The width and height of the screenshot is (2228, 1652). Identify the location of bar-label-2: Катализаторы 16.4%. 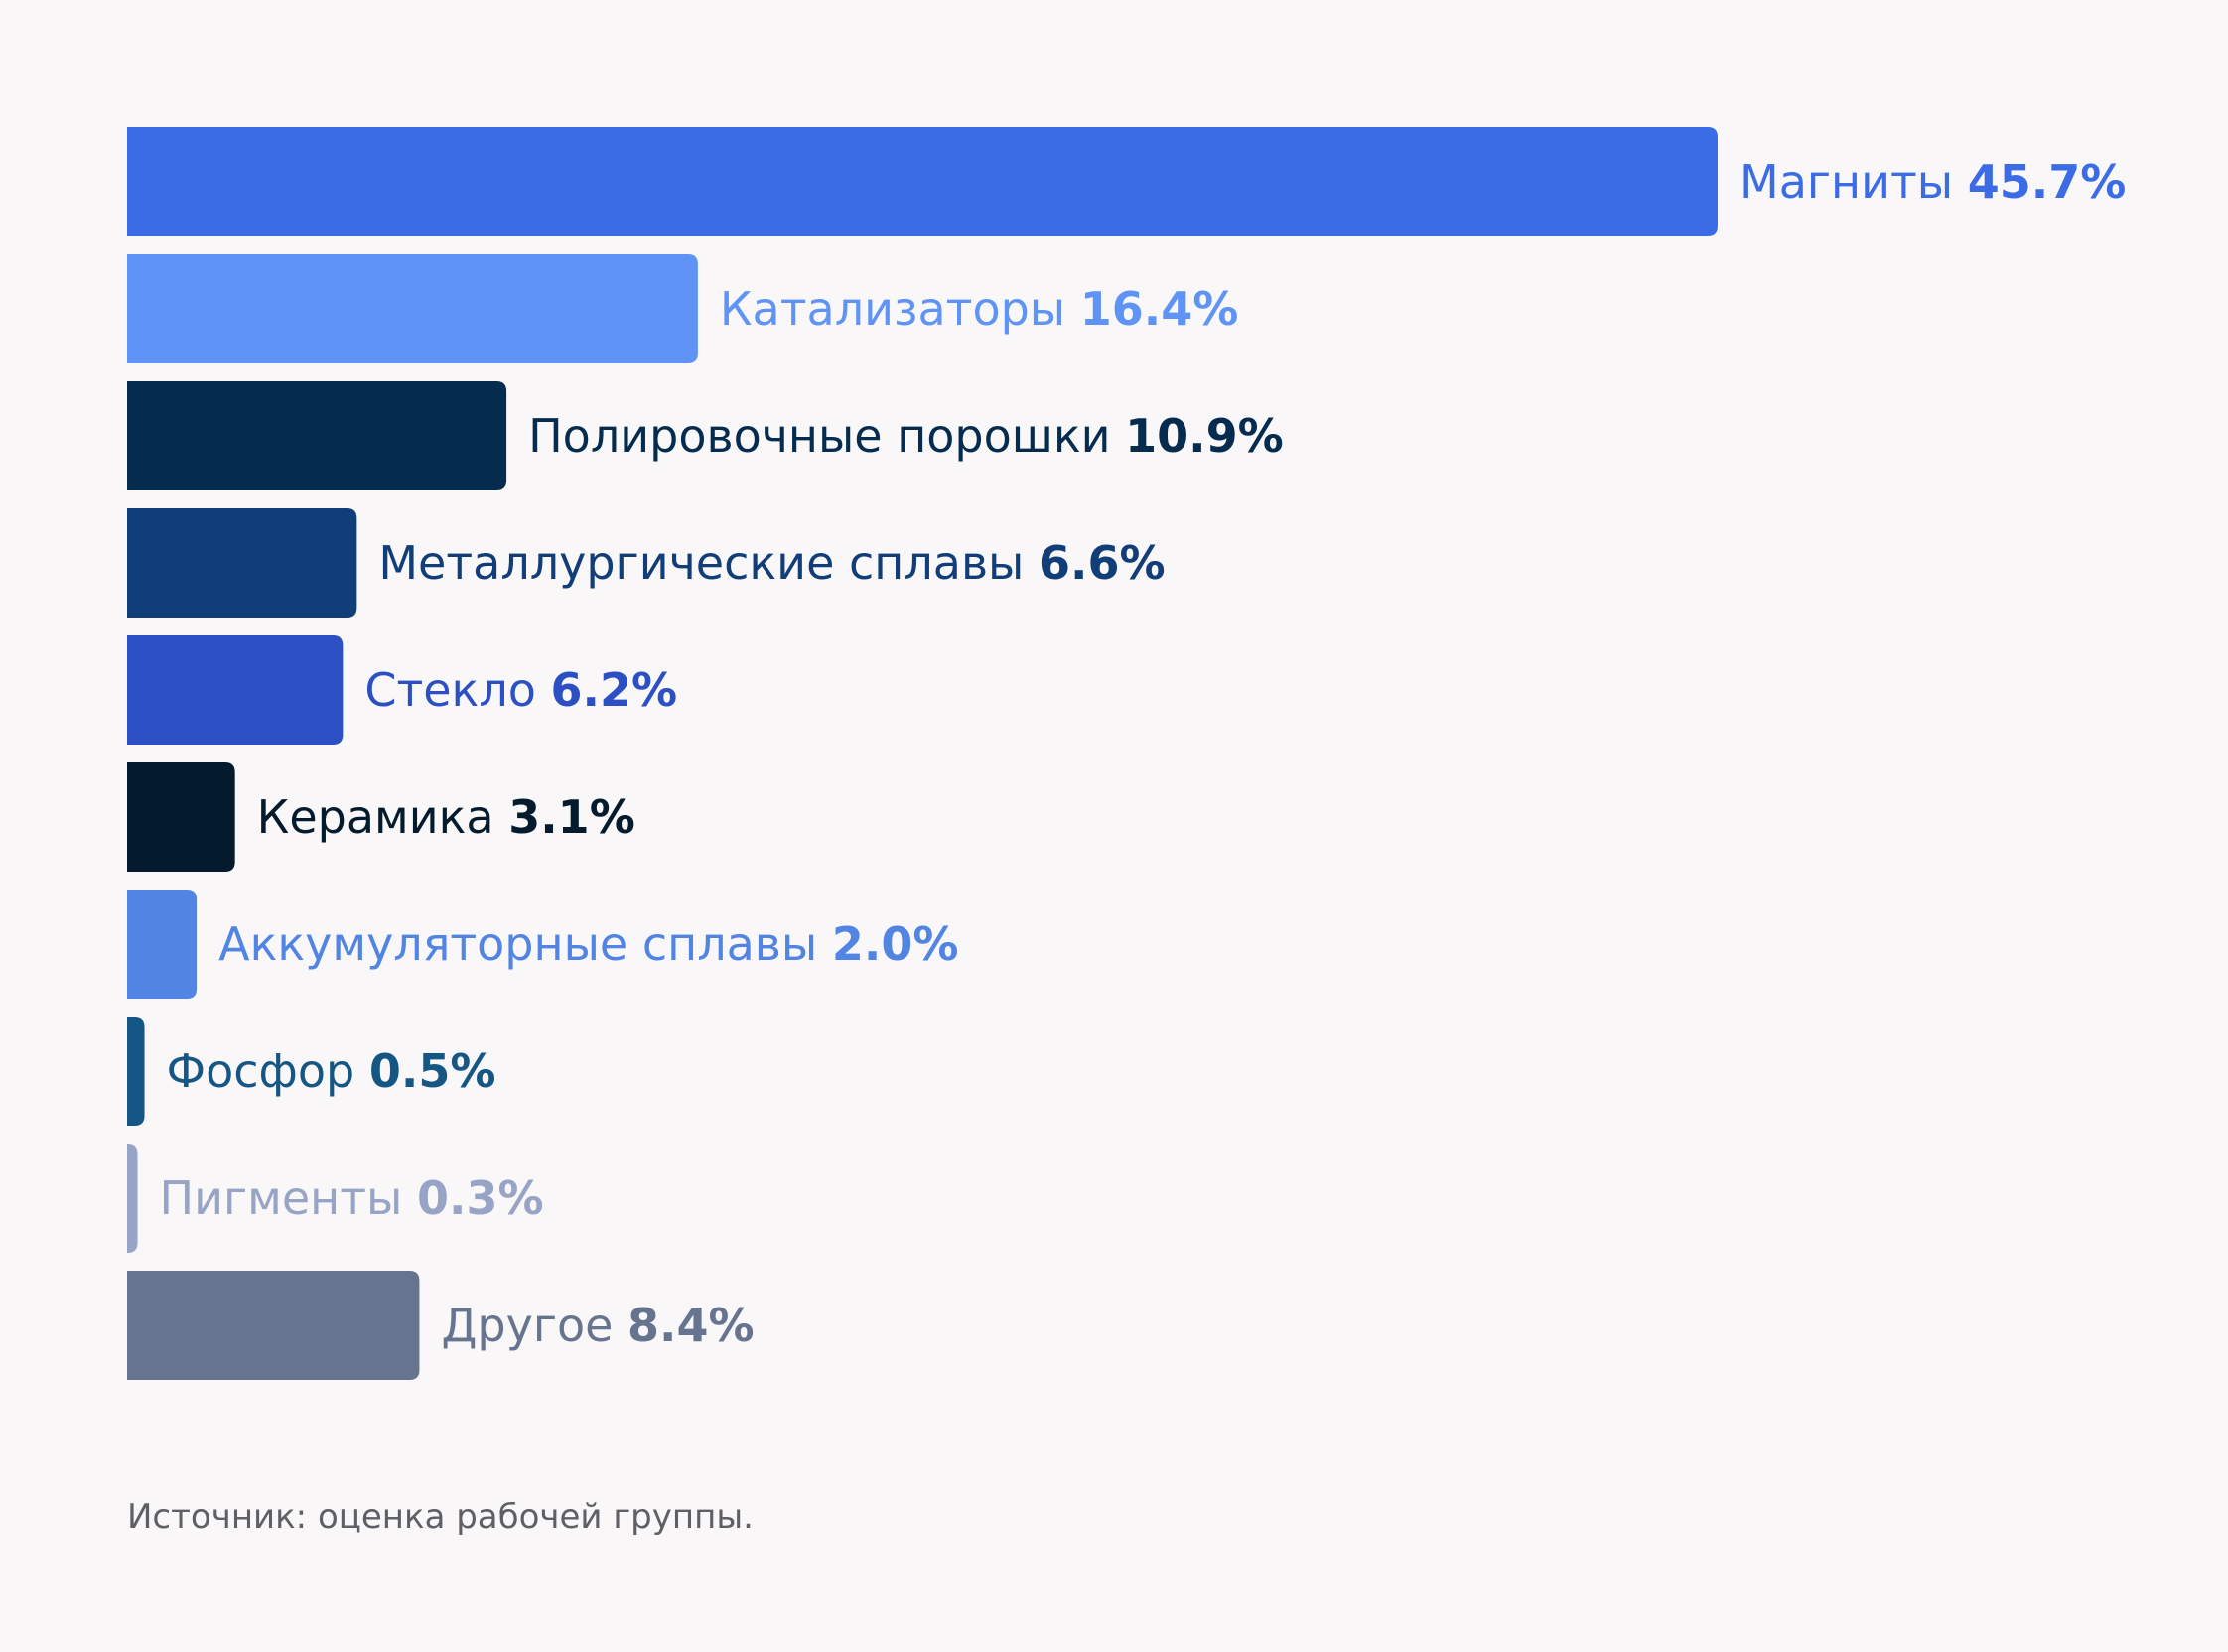
(979, 309).